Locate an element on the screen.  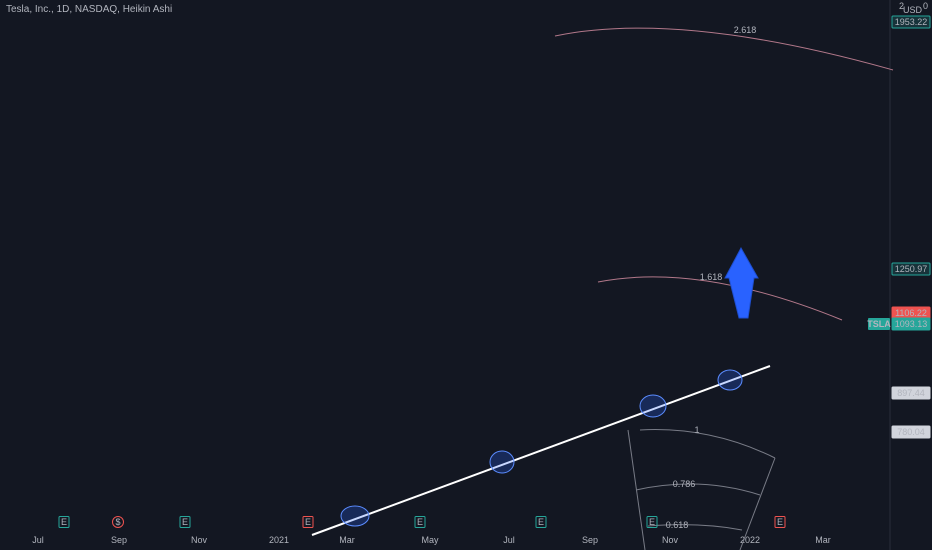
level-1250-badge-text: 1250.97 is located at coordinates (911, 269).